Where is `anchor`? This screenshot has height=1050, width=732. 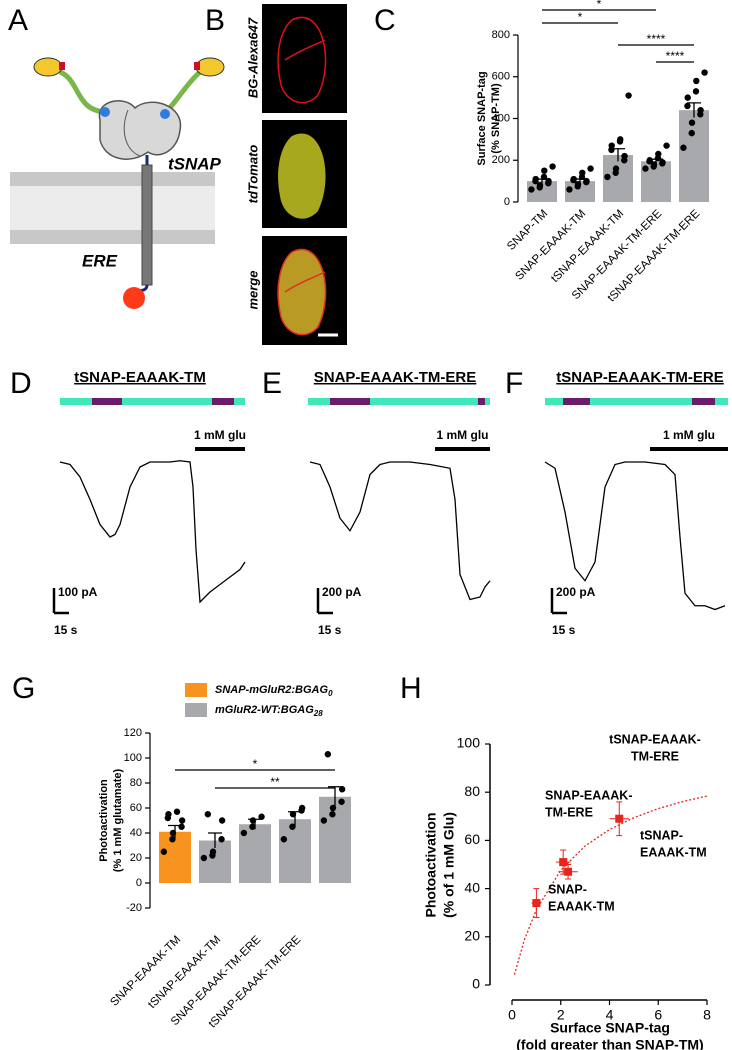
anchor is located at coordinates (105, 112).